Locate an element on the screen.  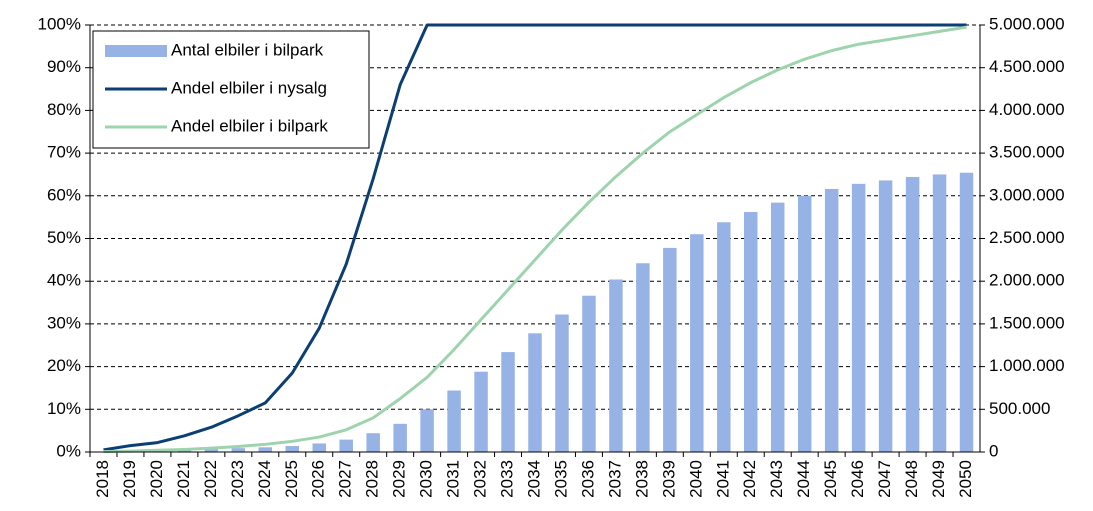
x-tick-label: 2030 is located at coordinates (426, 479).